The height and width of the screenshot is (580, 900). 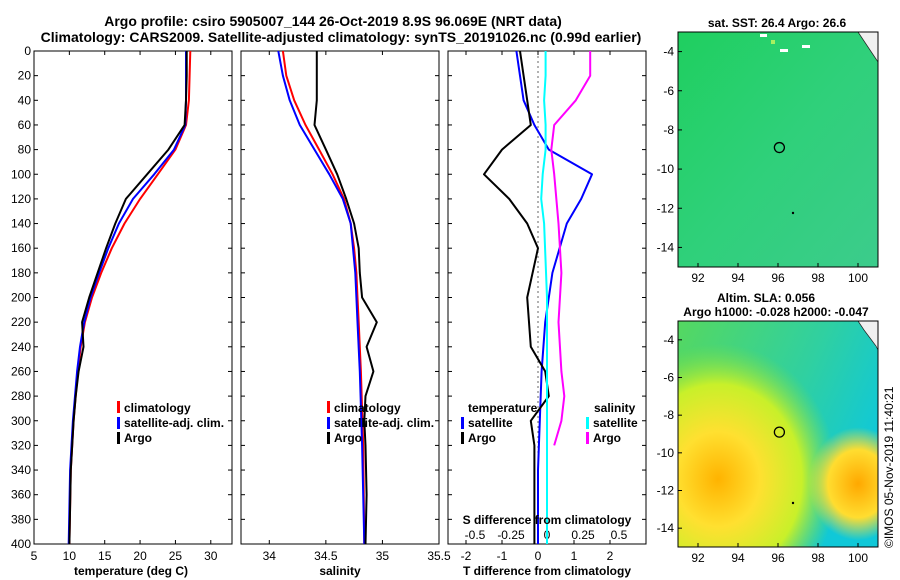 I want to click on map-y-tick-label: -14, so click(x=666, y=247).